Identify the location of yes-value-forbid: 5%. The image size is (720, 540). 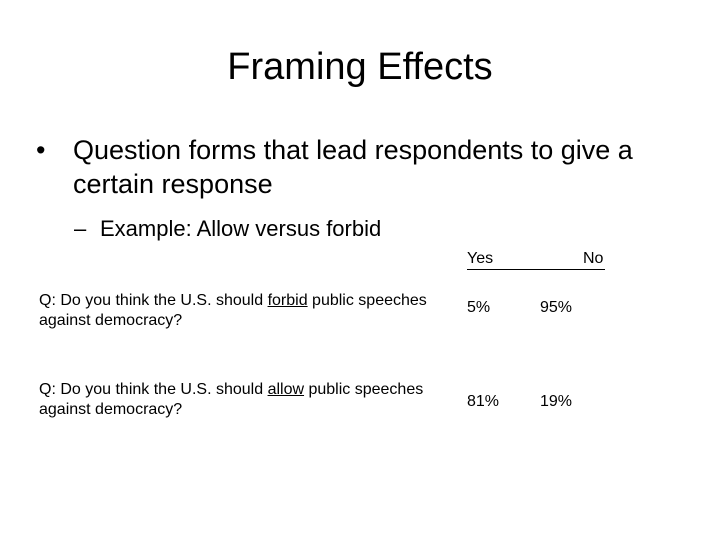
(479, 307).